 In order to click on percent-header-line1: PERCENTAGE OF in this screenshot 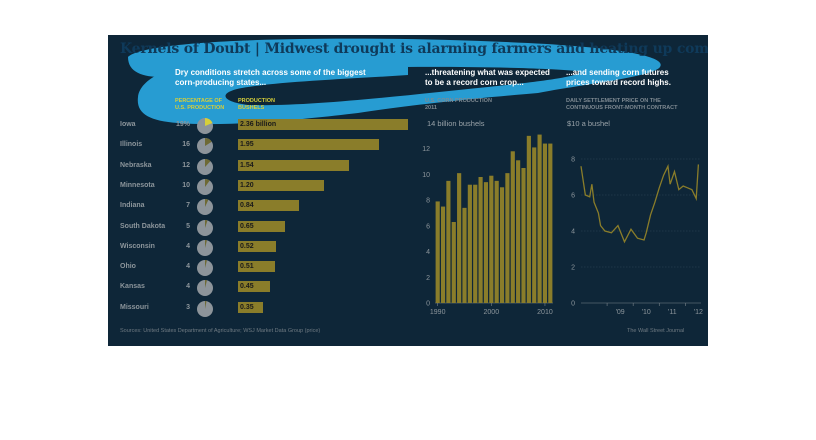, I will do `click(198, 101)`.